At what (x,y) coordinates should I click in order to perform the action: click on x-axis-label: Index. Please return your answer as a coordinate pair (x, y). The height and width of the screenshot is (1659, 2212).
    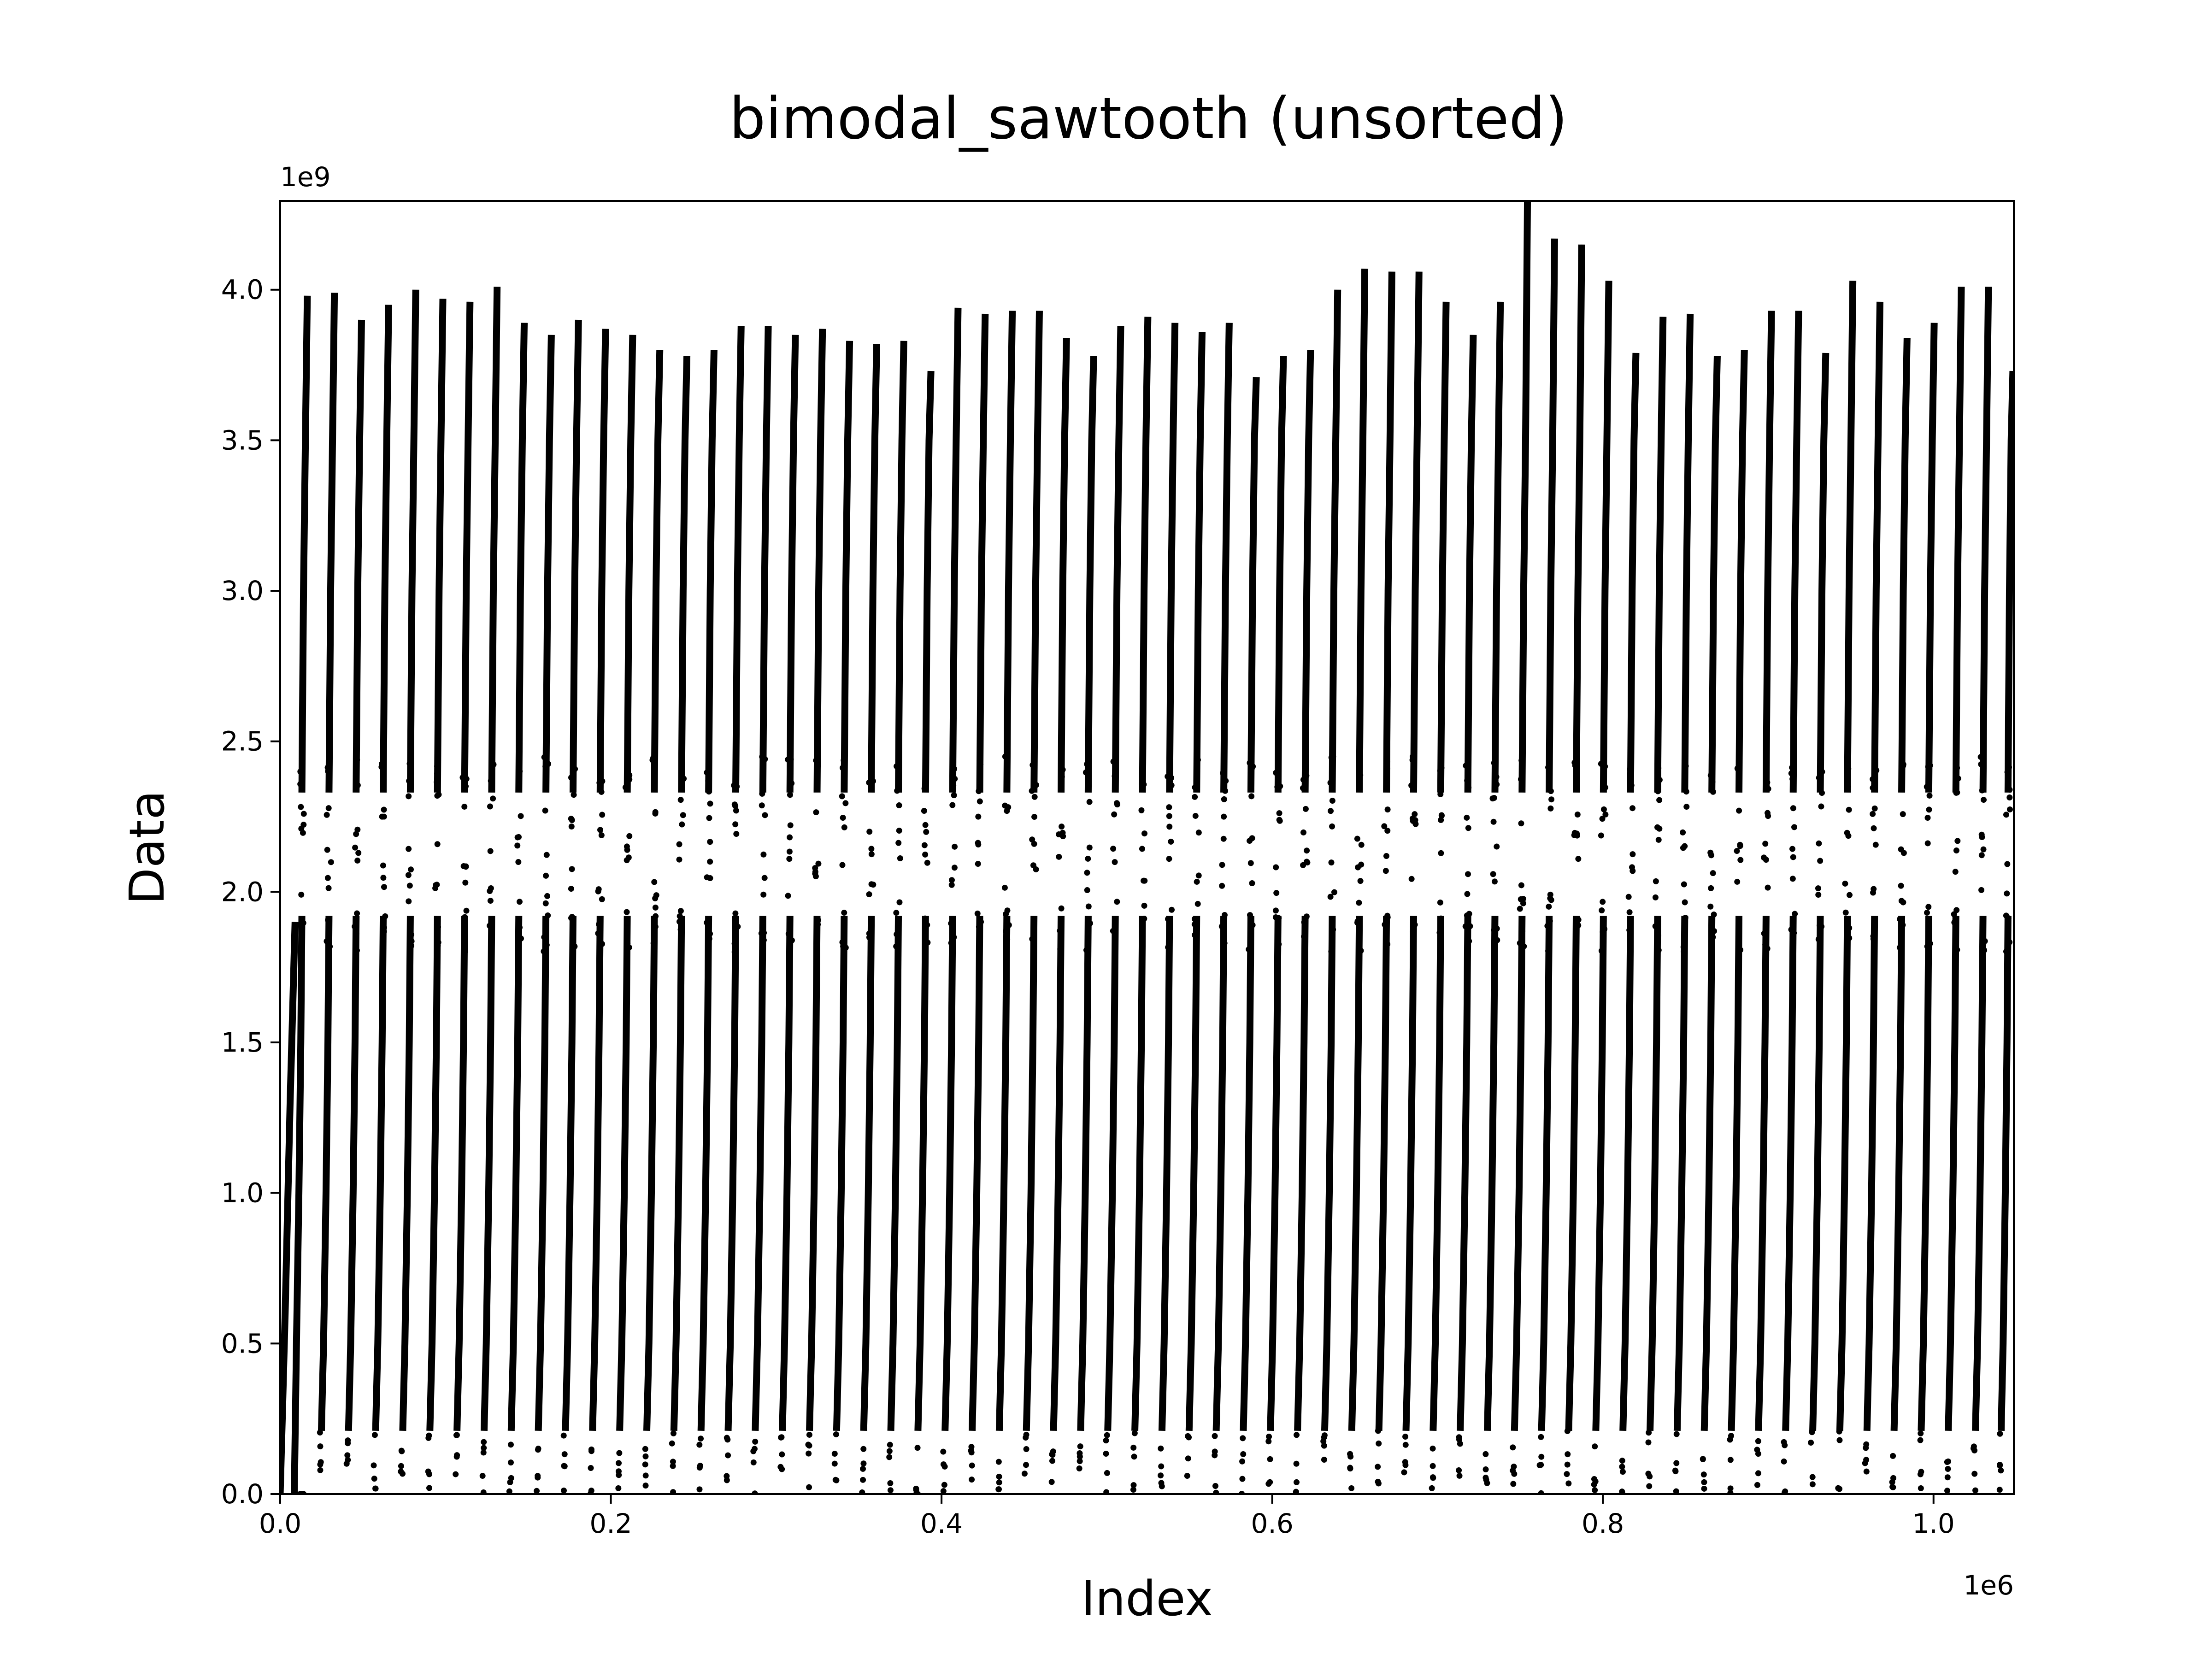
    Looking at the image, I should click on (1147, 1599).